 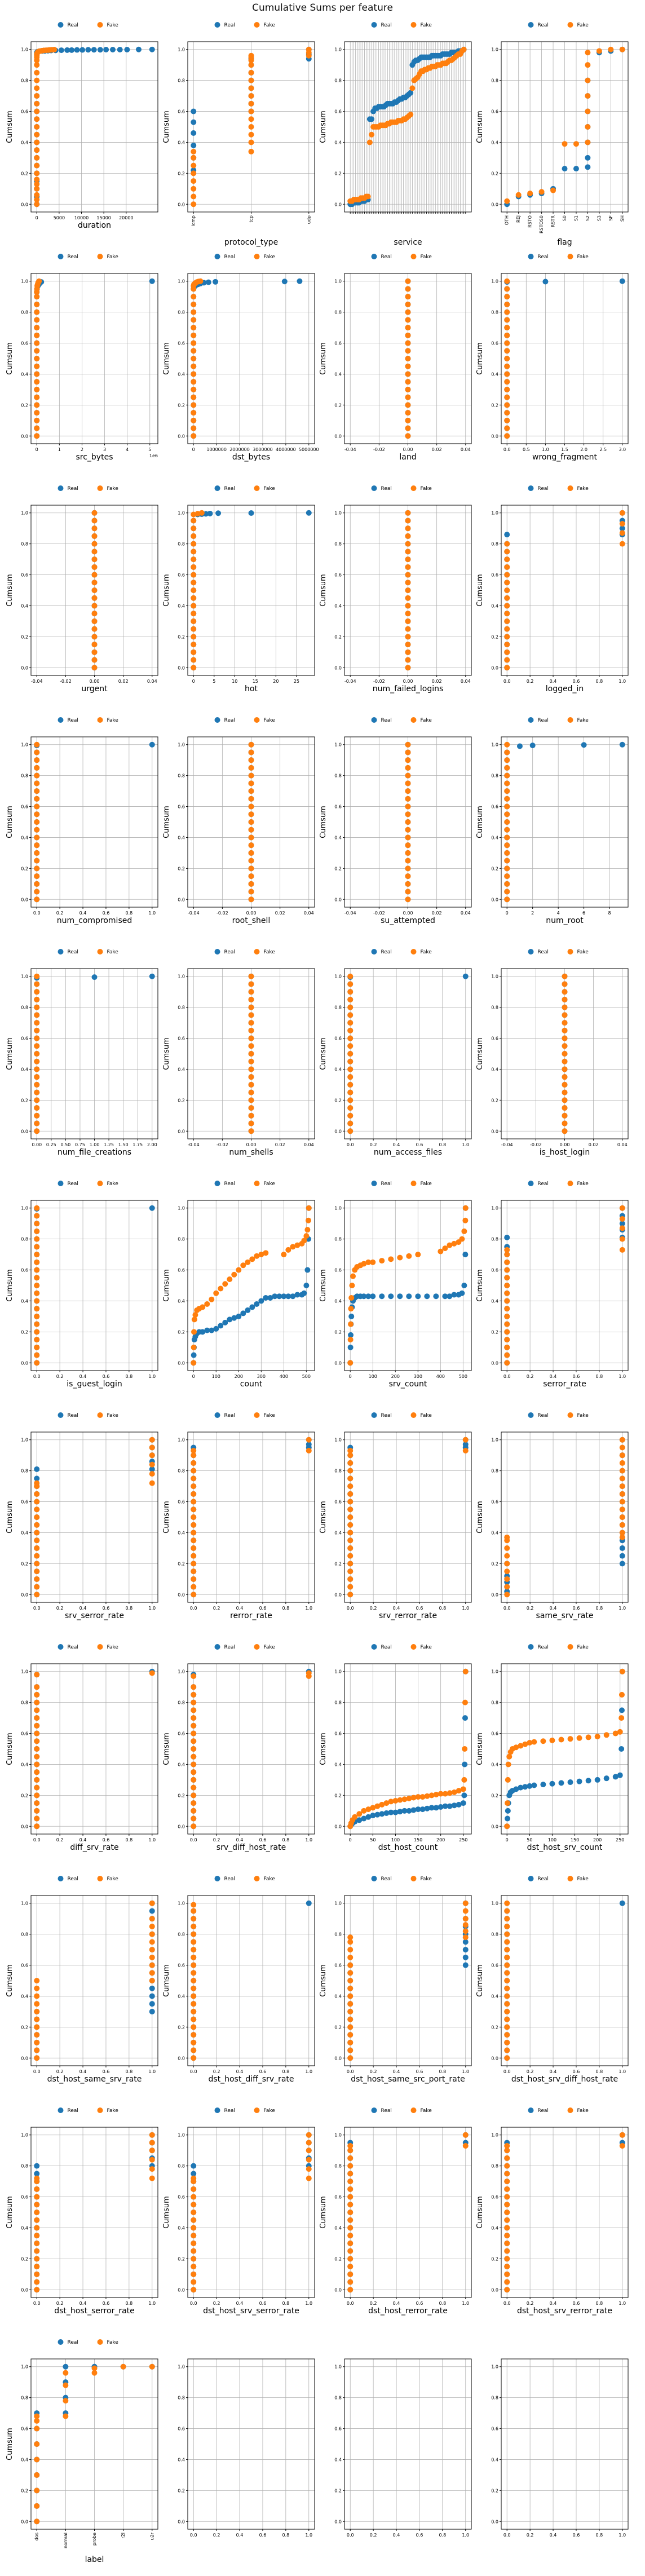 I want to click on subplot: 0.00.20.40.60.81.00.0 0.2 0.4 0.6 0.8 1.0, so click(x=247, y=2448).